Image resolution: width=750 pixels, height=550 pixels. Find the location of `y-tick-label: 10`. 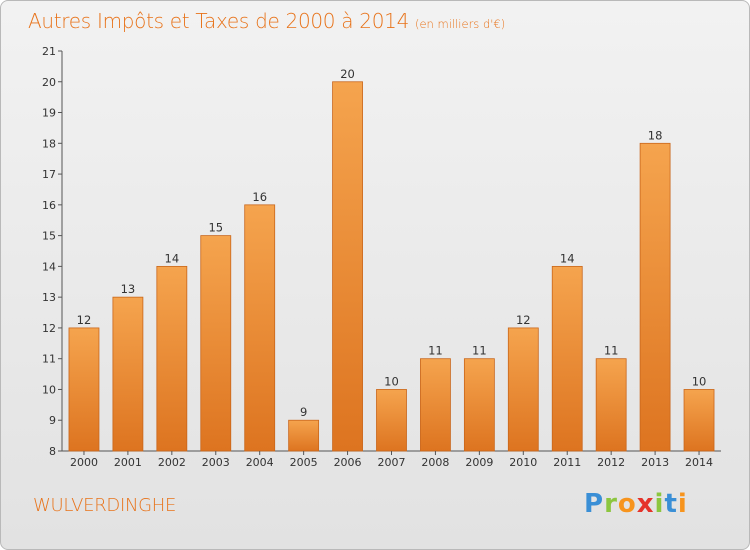

y-tick-label: 10 is located at coordinates (49, 389).